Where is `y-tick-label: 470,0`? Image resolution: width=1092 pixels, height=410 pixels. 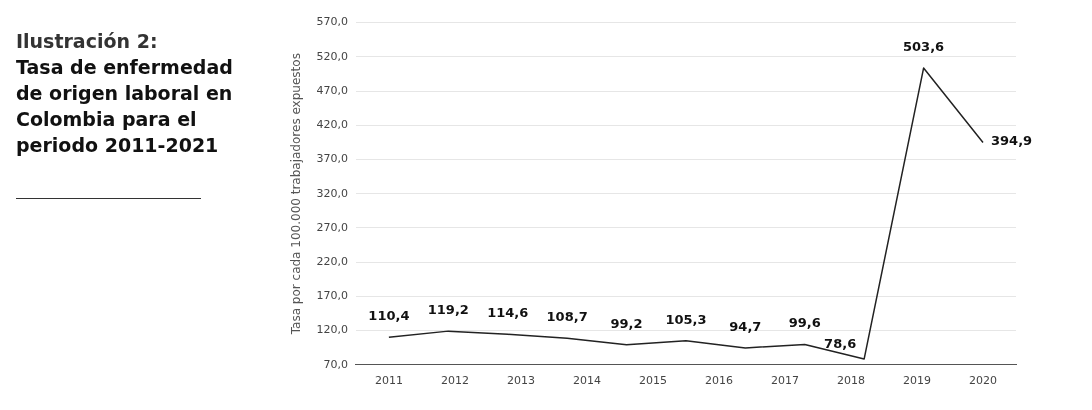
y-tick-label: 470,0 is located at coordinates (332, 90).